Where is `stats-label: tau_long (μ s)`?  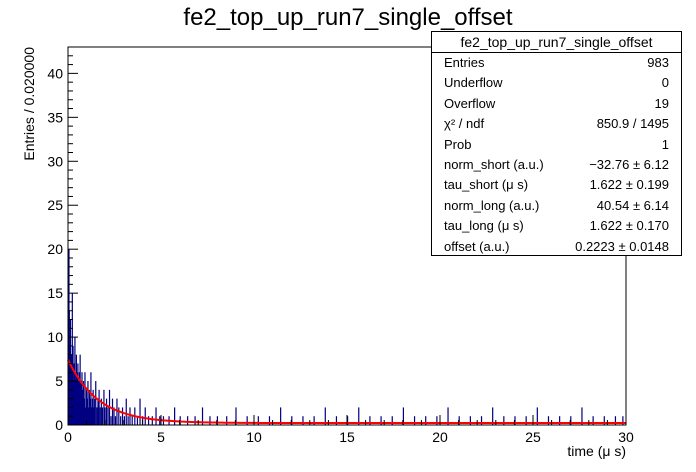 stats-label: tau_long (μ s) is located at coordinates (484, 226).